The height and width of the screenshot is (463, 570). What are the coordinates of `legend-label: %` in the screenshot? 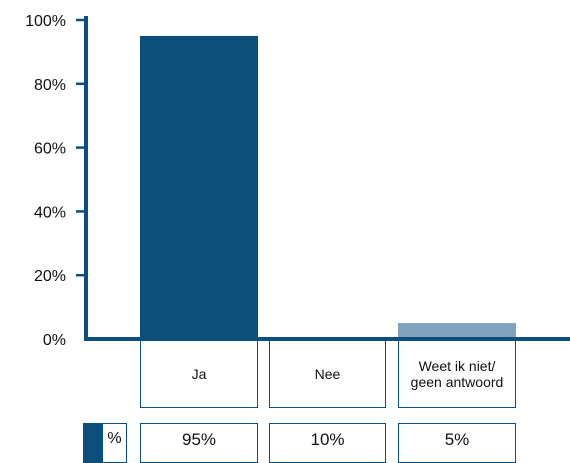 It's located at (115, 443).